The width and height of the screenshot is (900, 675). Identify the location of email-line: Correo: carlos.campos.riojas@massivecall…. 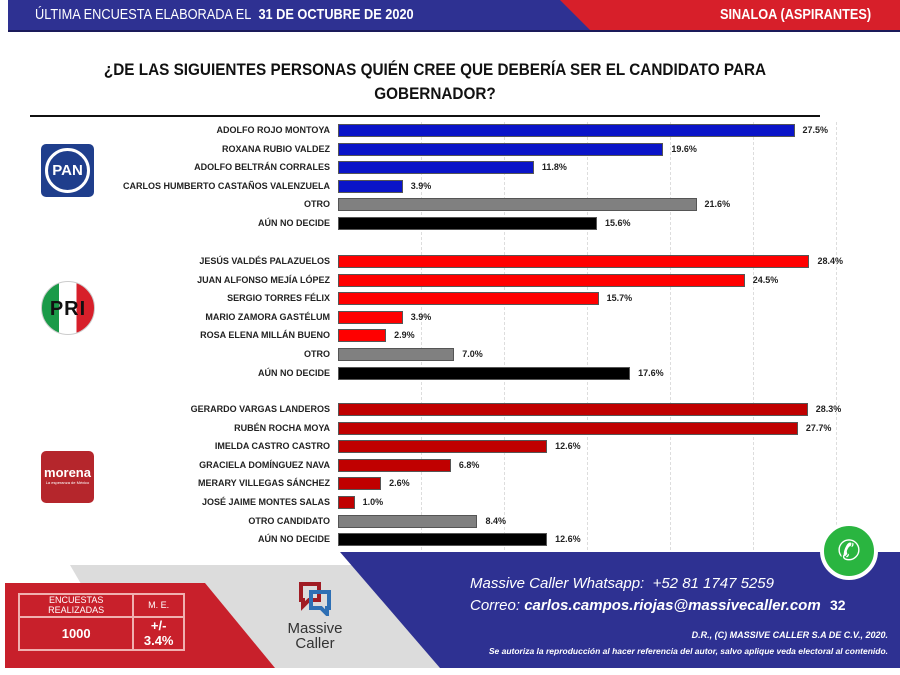
(645, 605).